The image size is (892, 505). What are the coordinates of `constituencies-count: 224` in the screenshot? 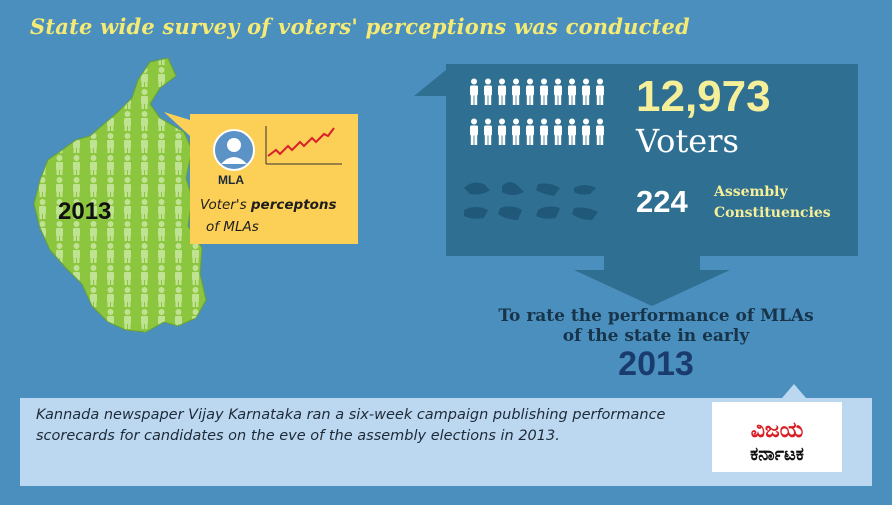 It's located at (662, 201).